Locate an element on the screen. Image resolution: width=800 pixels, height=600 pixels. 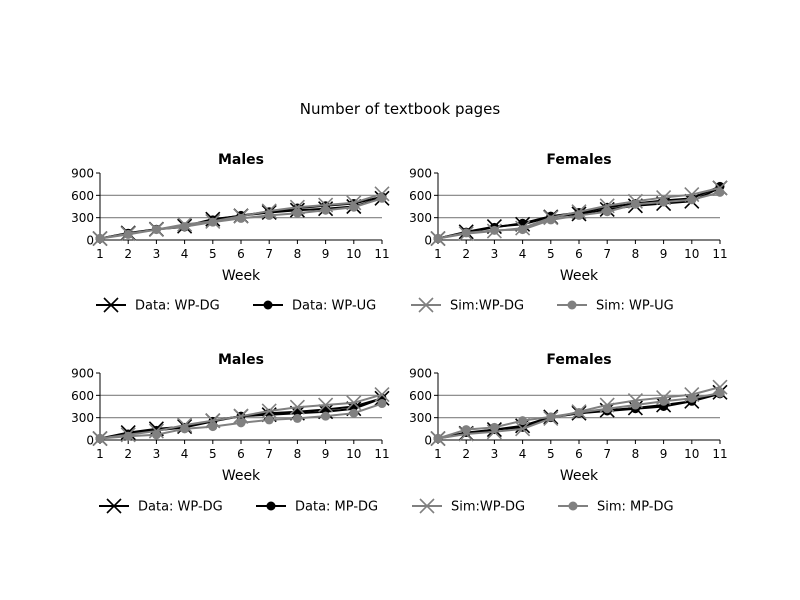
y-tick-label: 300 is located at coordinates (82, 418).